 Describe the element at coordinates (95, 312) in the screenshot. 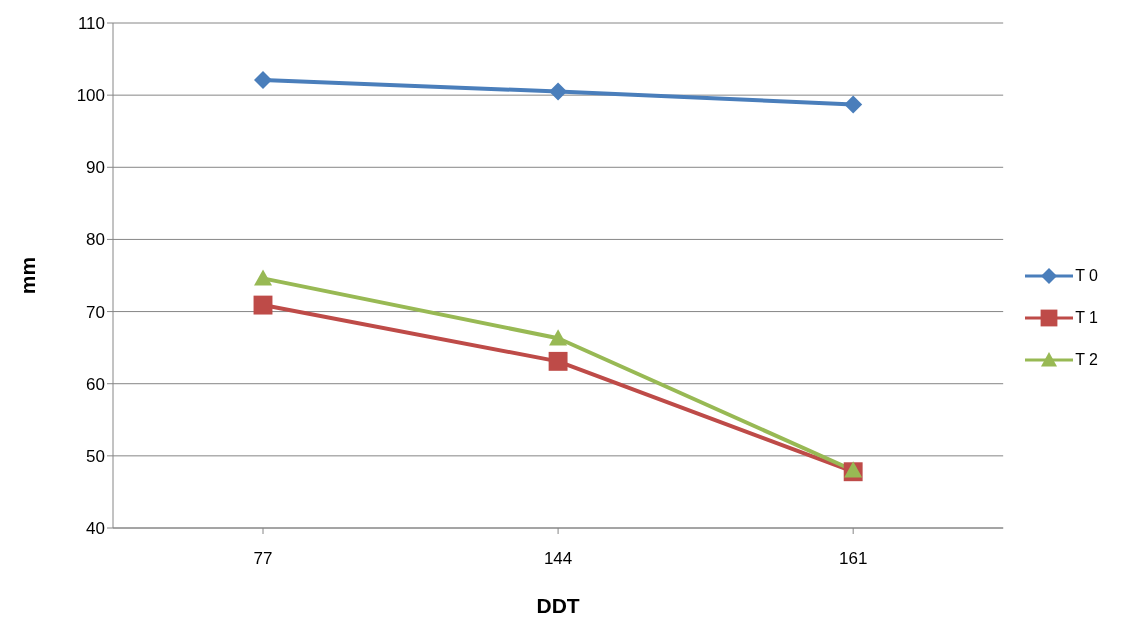

I see `y-tick-label: 70` at that location.